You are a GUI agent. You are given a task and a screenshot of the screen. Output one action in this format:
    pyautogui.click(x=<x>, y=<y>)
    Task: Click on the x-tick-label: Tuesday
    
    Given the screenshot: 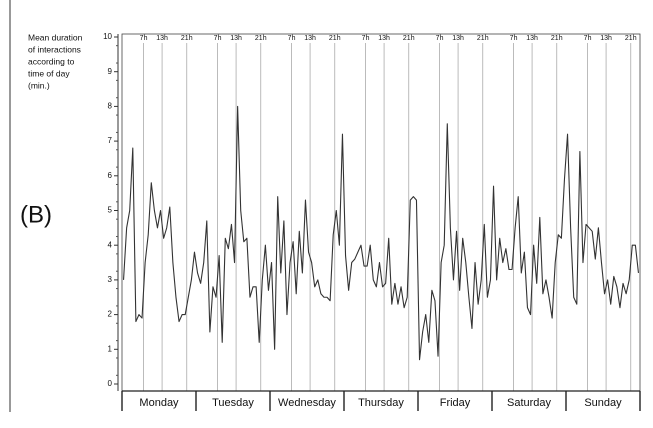 What is the action you would take?
    pyautogui.click(x=233, y=403)
    